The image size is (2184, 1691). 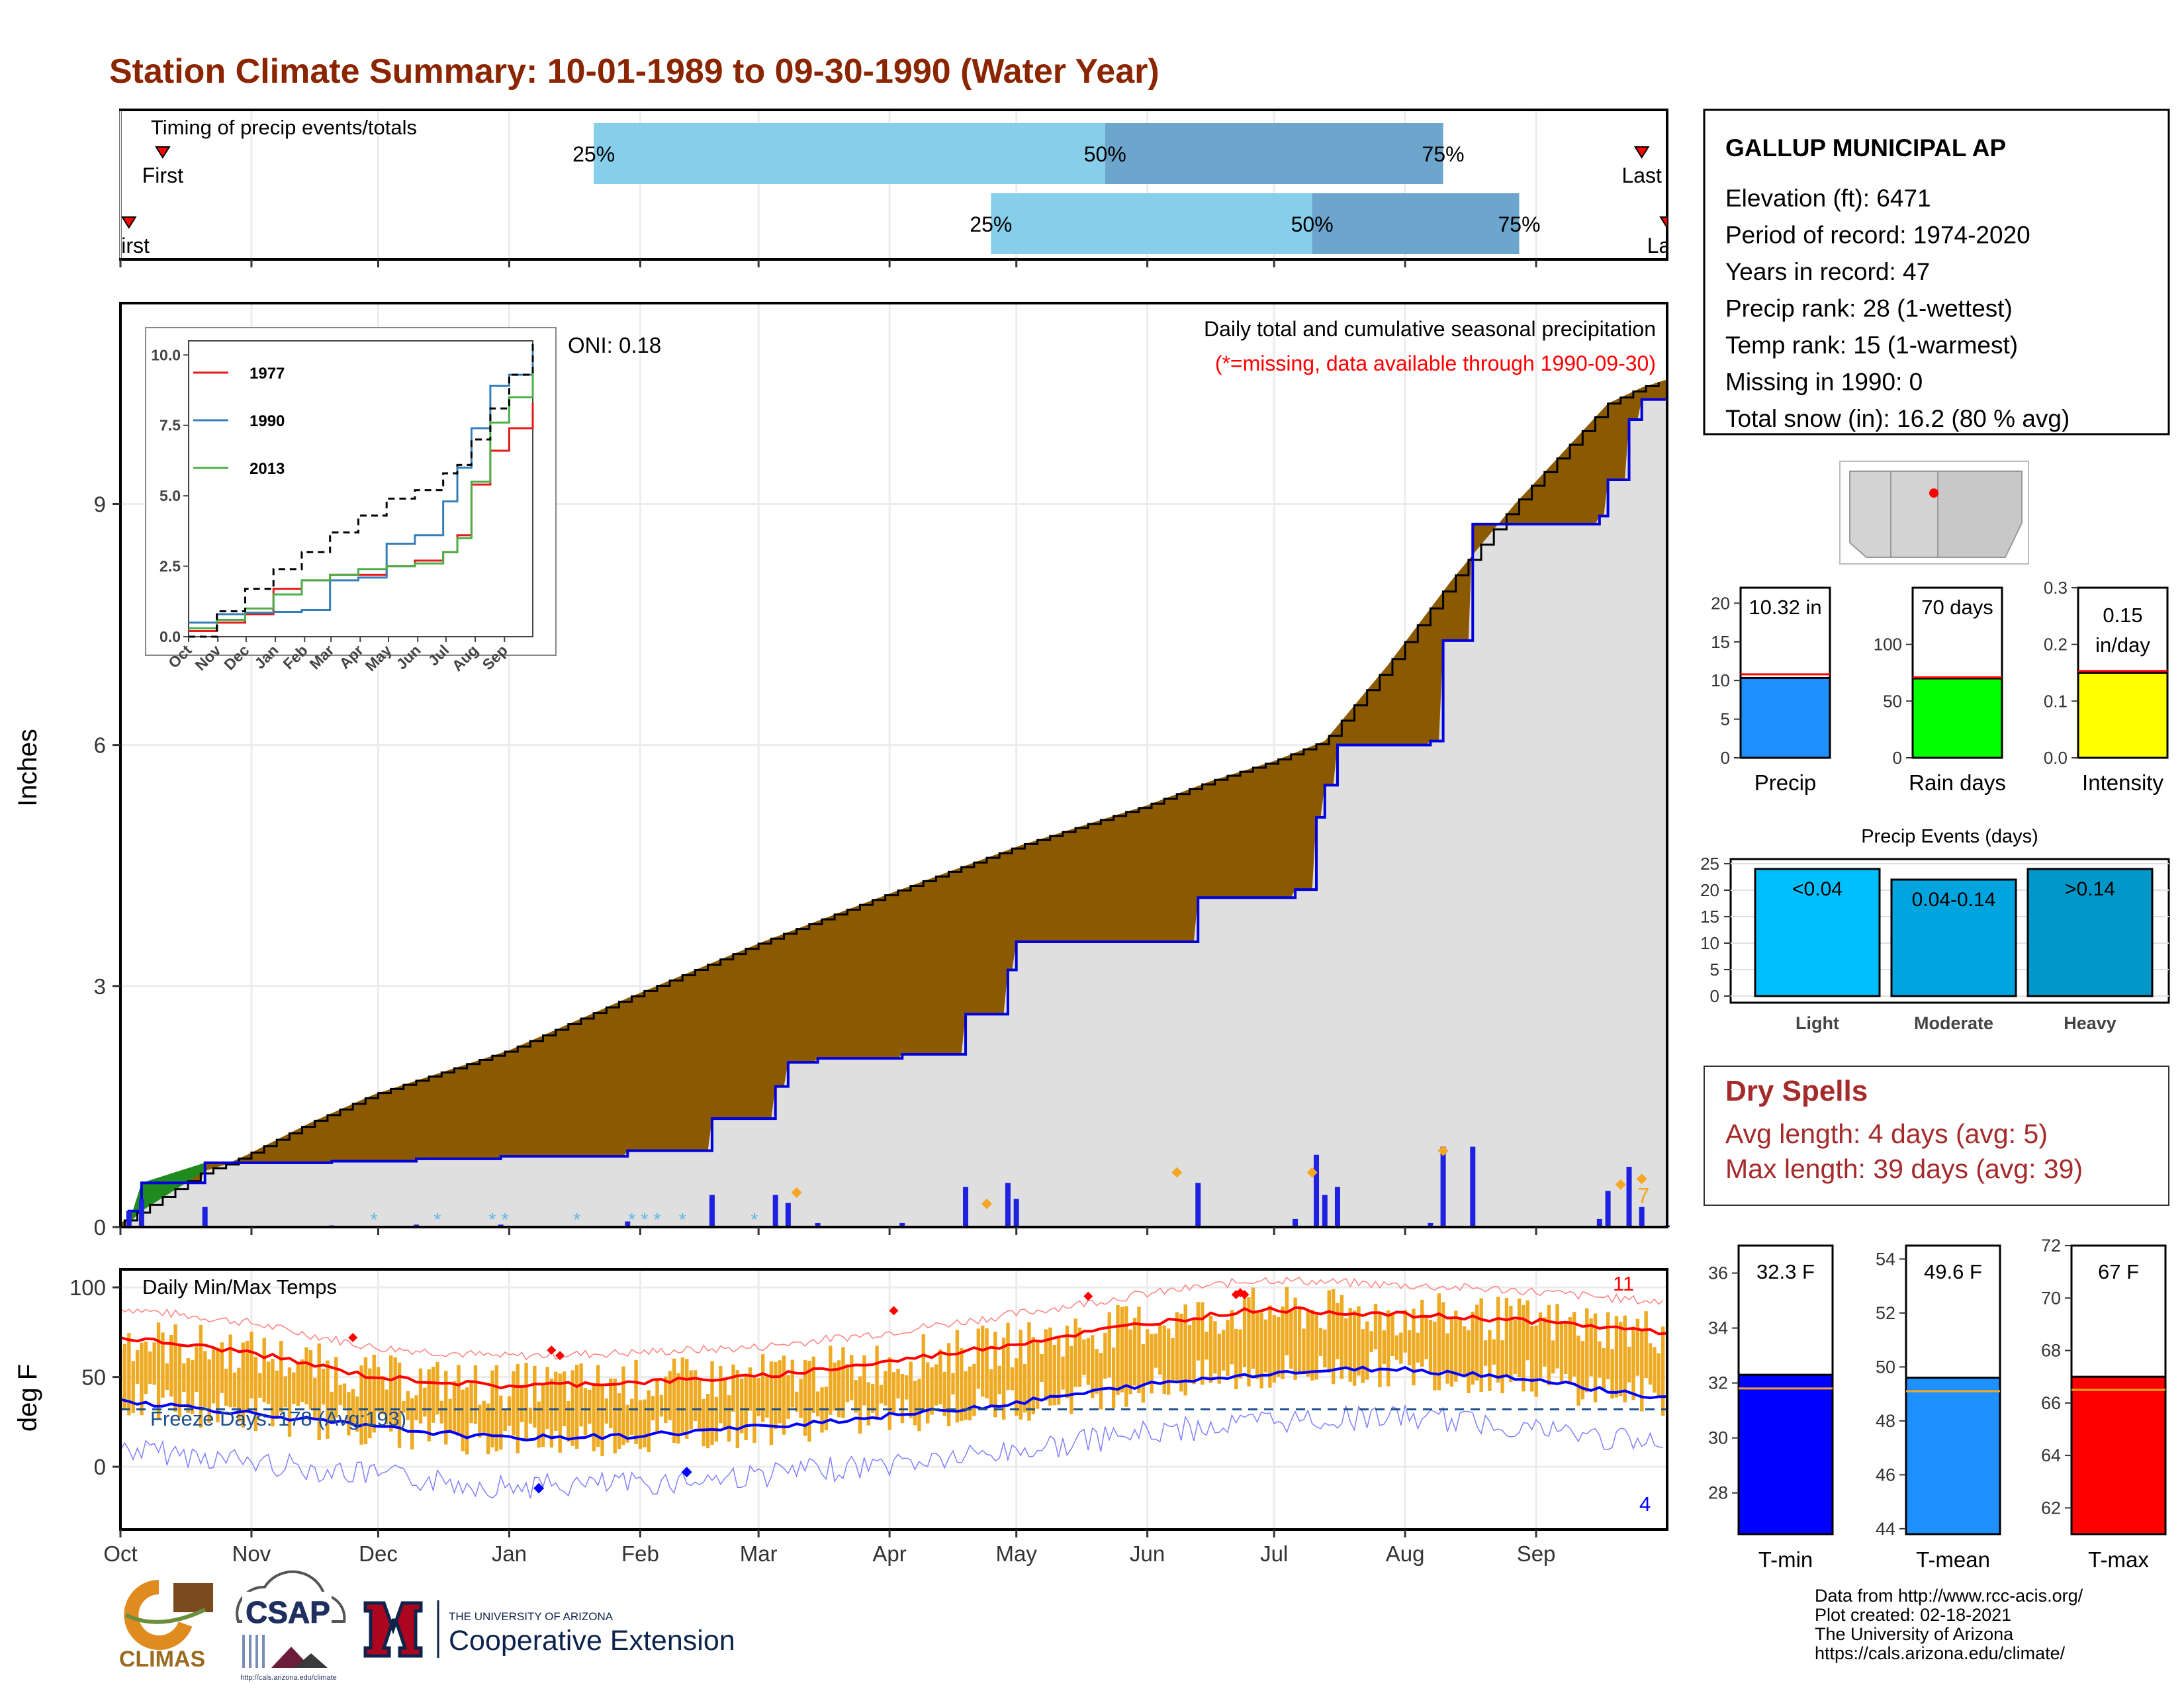 I want to click on temp-tick-label: 52, so click(x=1885, y=1313).